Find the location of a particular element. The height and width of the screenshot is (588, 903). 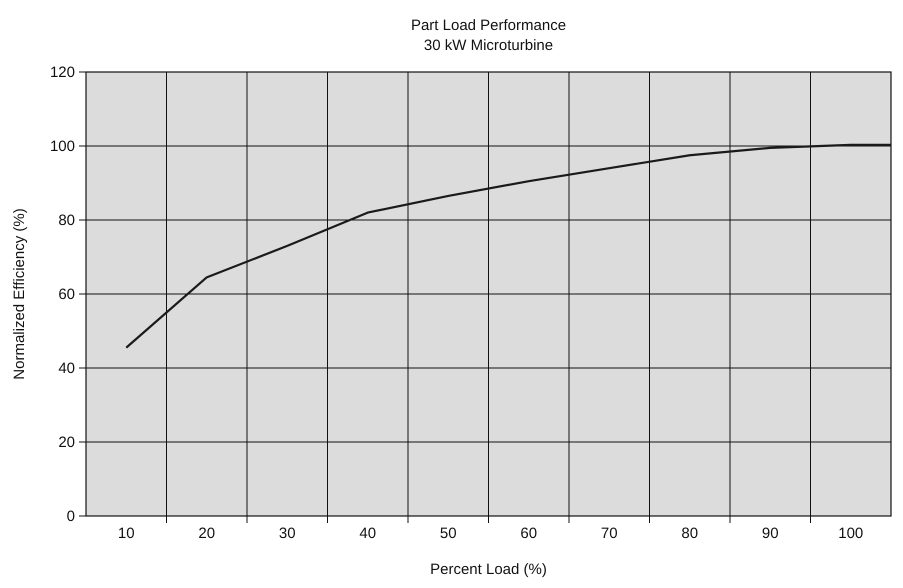

y-tick-label: 80 is located at coordinates (66, 220).